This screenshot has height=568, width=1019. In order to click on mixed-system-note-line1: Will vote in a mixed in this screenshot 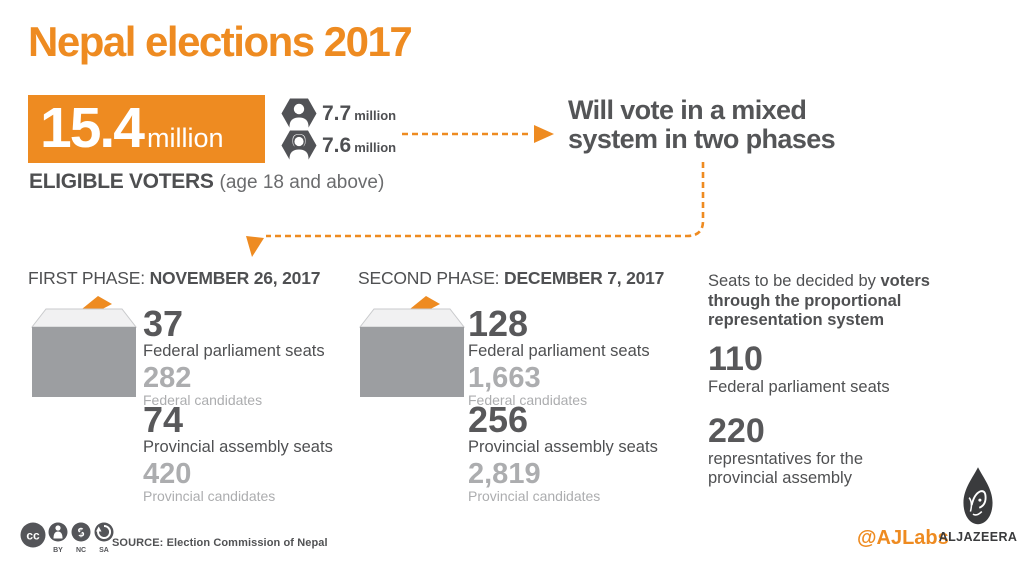, I will do `click(687, 110)`.